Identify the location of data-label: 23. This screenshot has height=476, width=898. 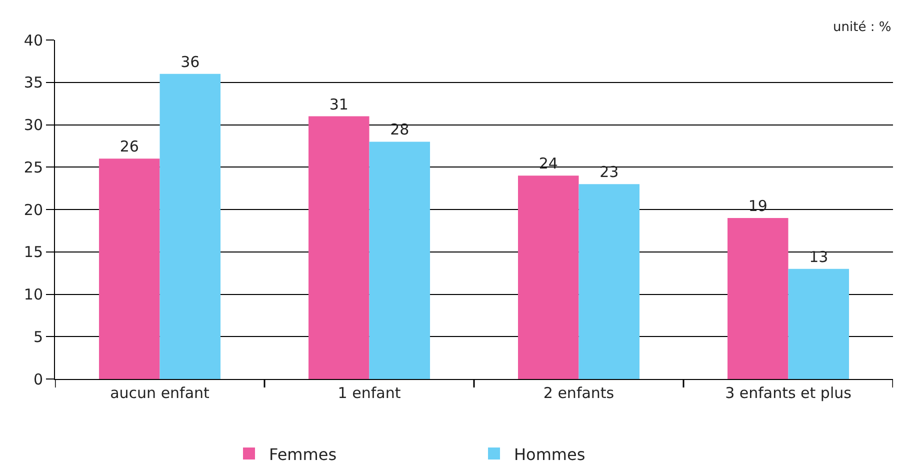
(609, 172).